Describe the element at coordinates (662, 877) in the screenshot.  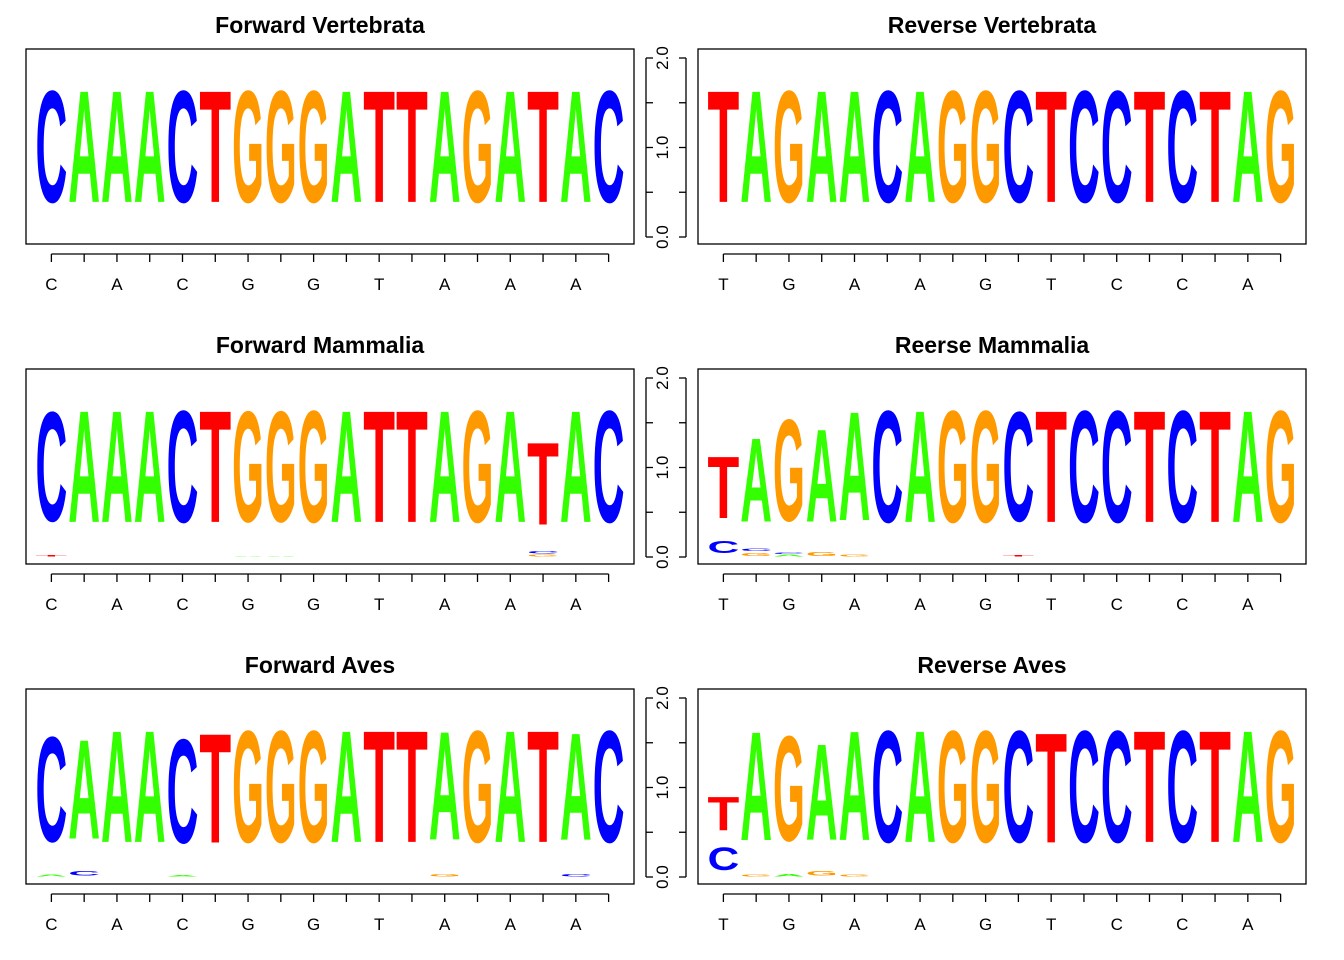
I see `y-tick-label: 0.0` at that location.